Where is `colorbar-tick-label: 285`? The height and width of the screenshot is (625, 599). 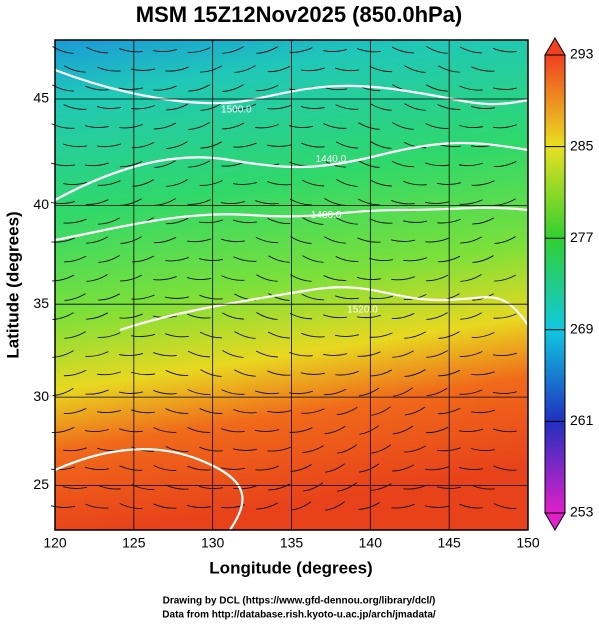 colorbar-tick-label: 285 is located at coordinates (582, 145).